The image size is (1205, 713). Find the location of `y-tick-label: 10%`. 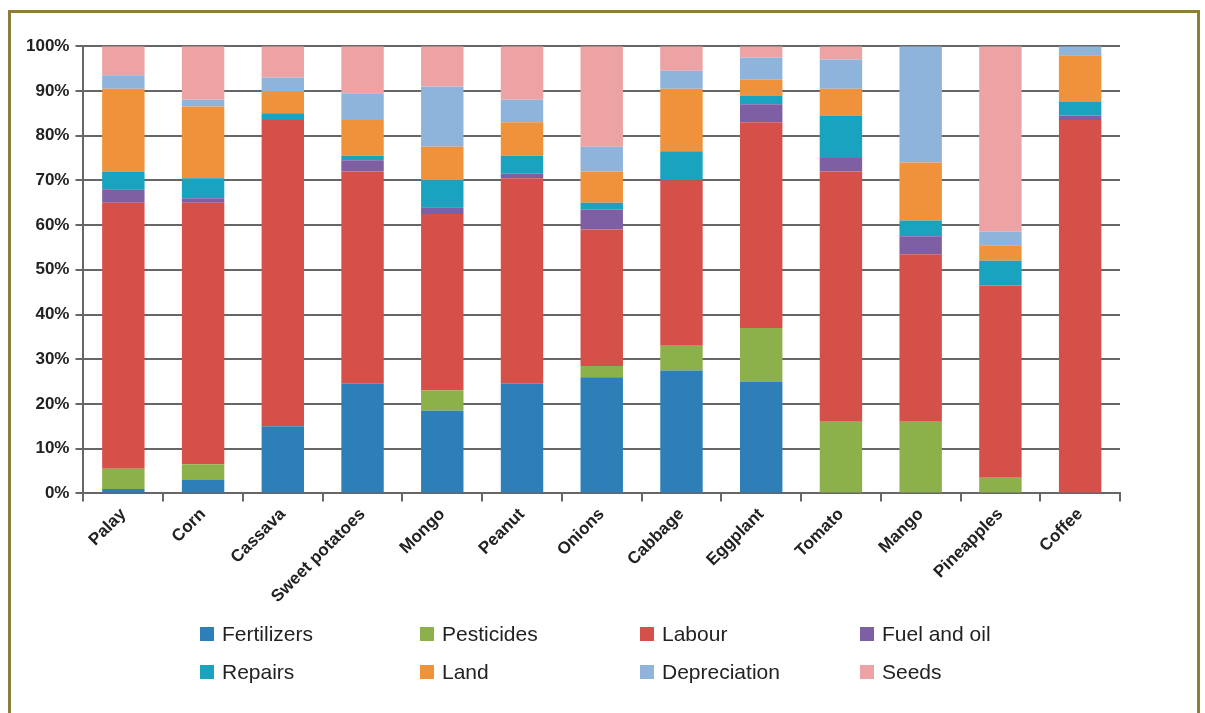

y-tick-label: 10% is located at coordinates (52, 448).